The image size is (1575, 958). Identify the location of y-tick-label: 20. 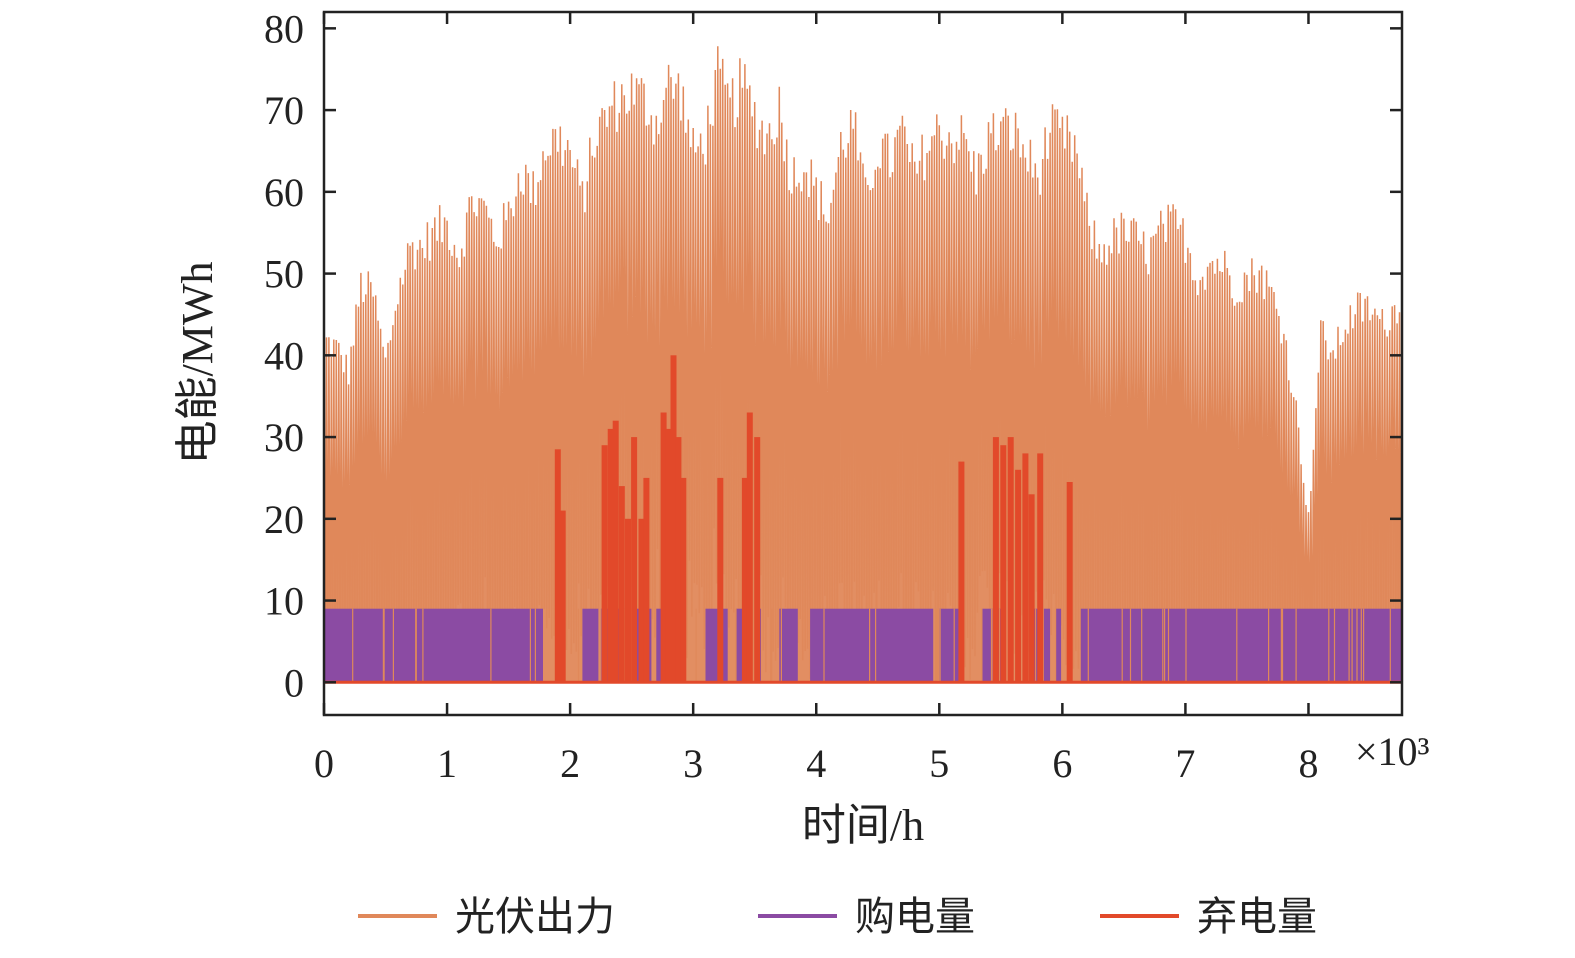
(284, 519).